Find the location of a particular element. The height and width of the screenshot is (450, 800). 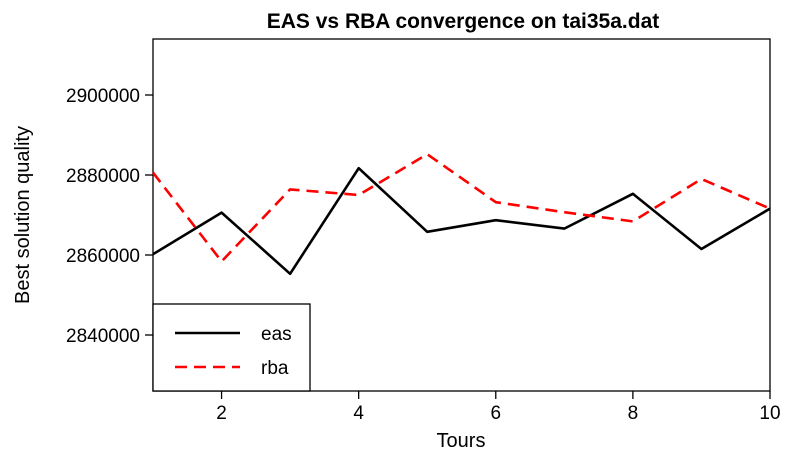

y-tick-label: 2900000 is located at coordinates (103, 96).